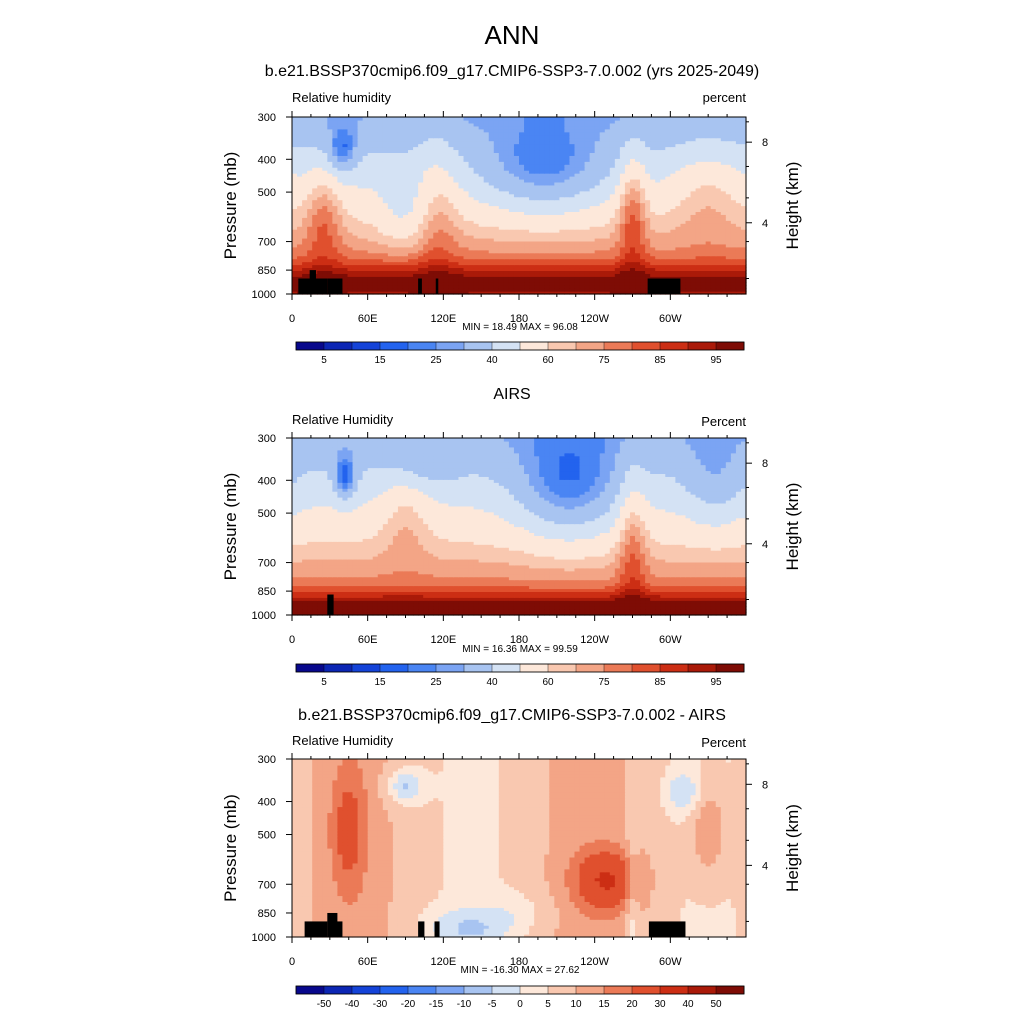 The width and height of the screenshot is (1024, 1024). I want to click on panel-2-contour-field, so click(519, 527).